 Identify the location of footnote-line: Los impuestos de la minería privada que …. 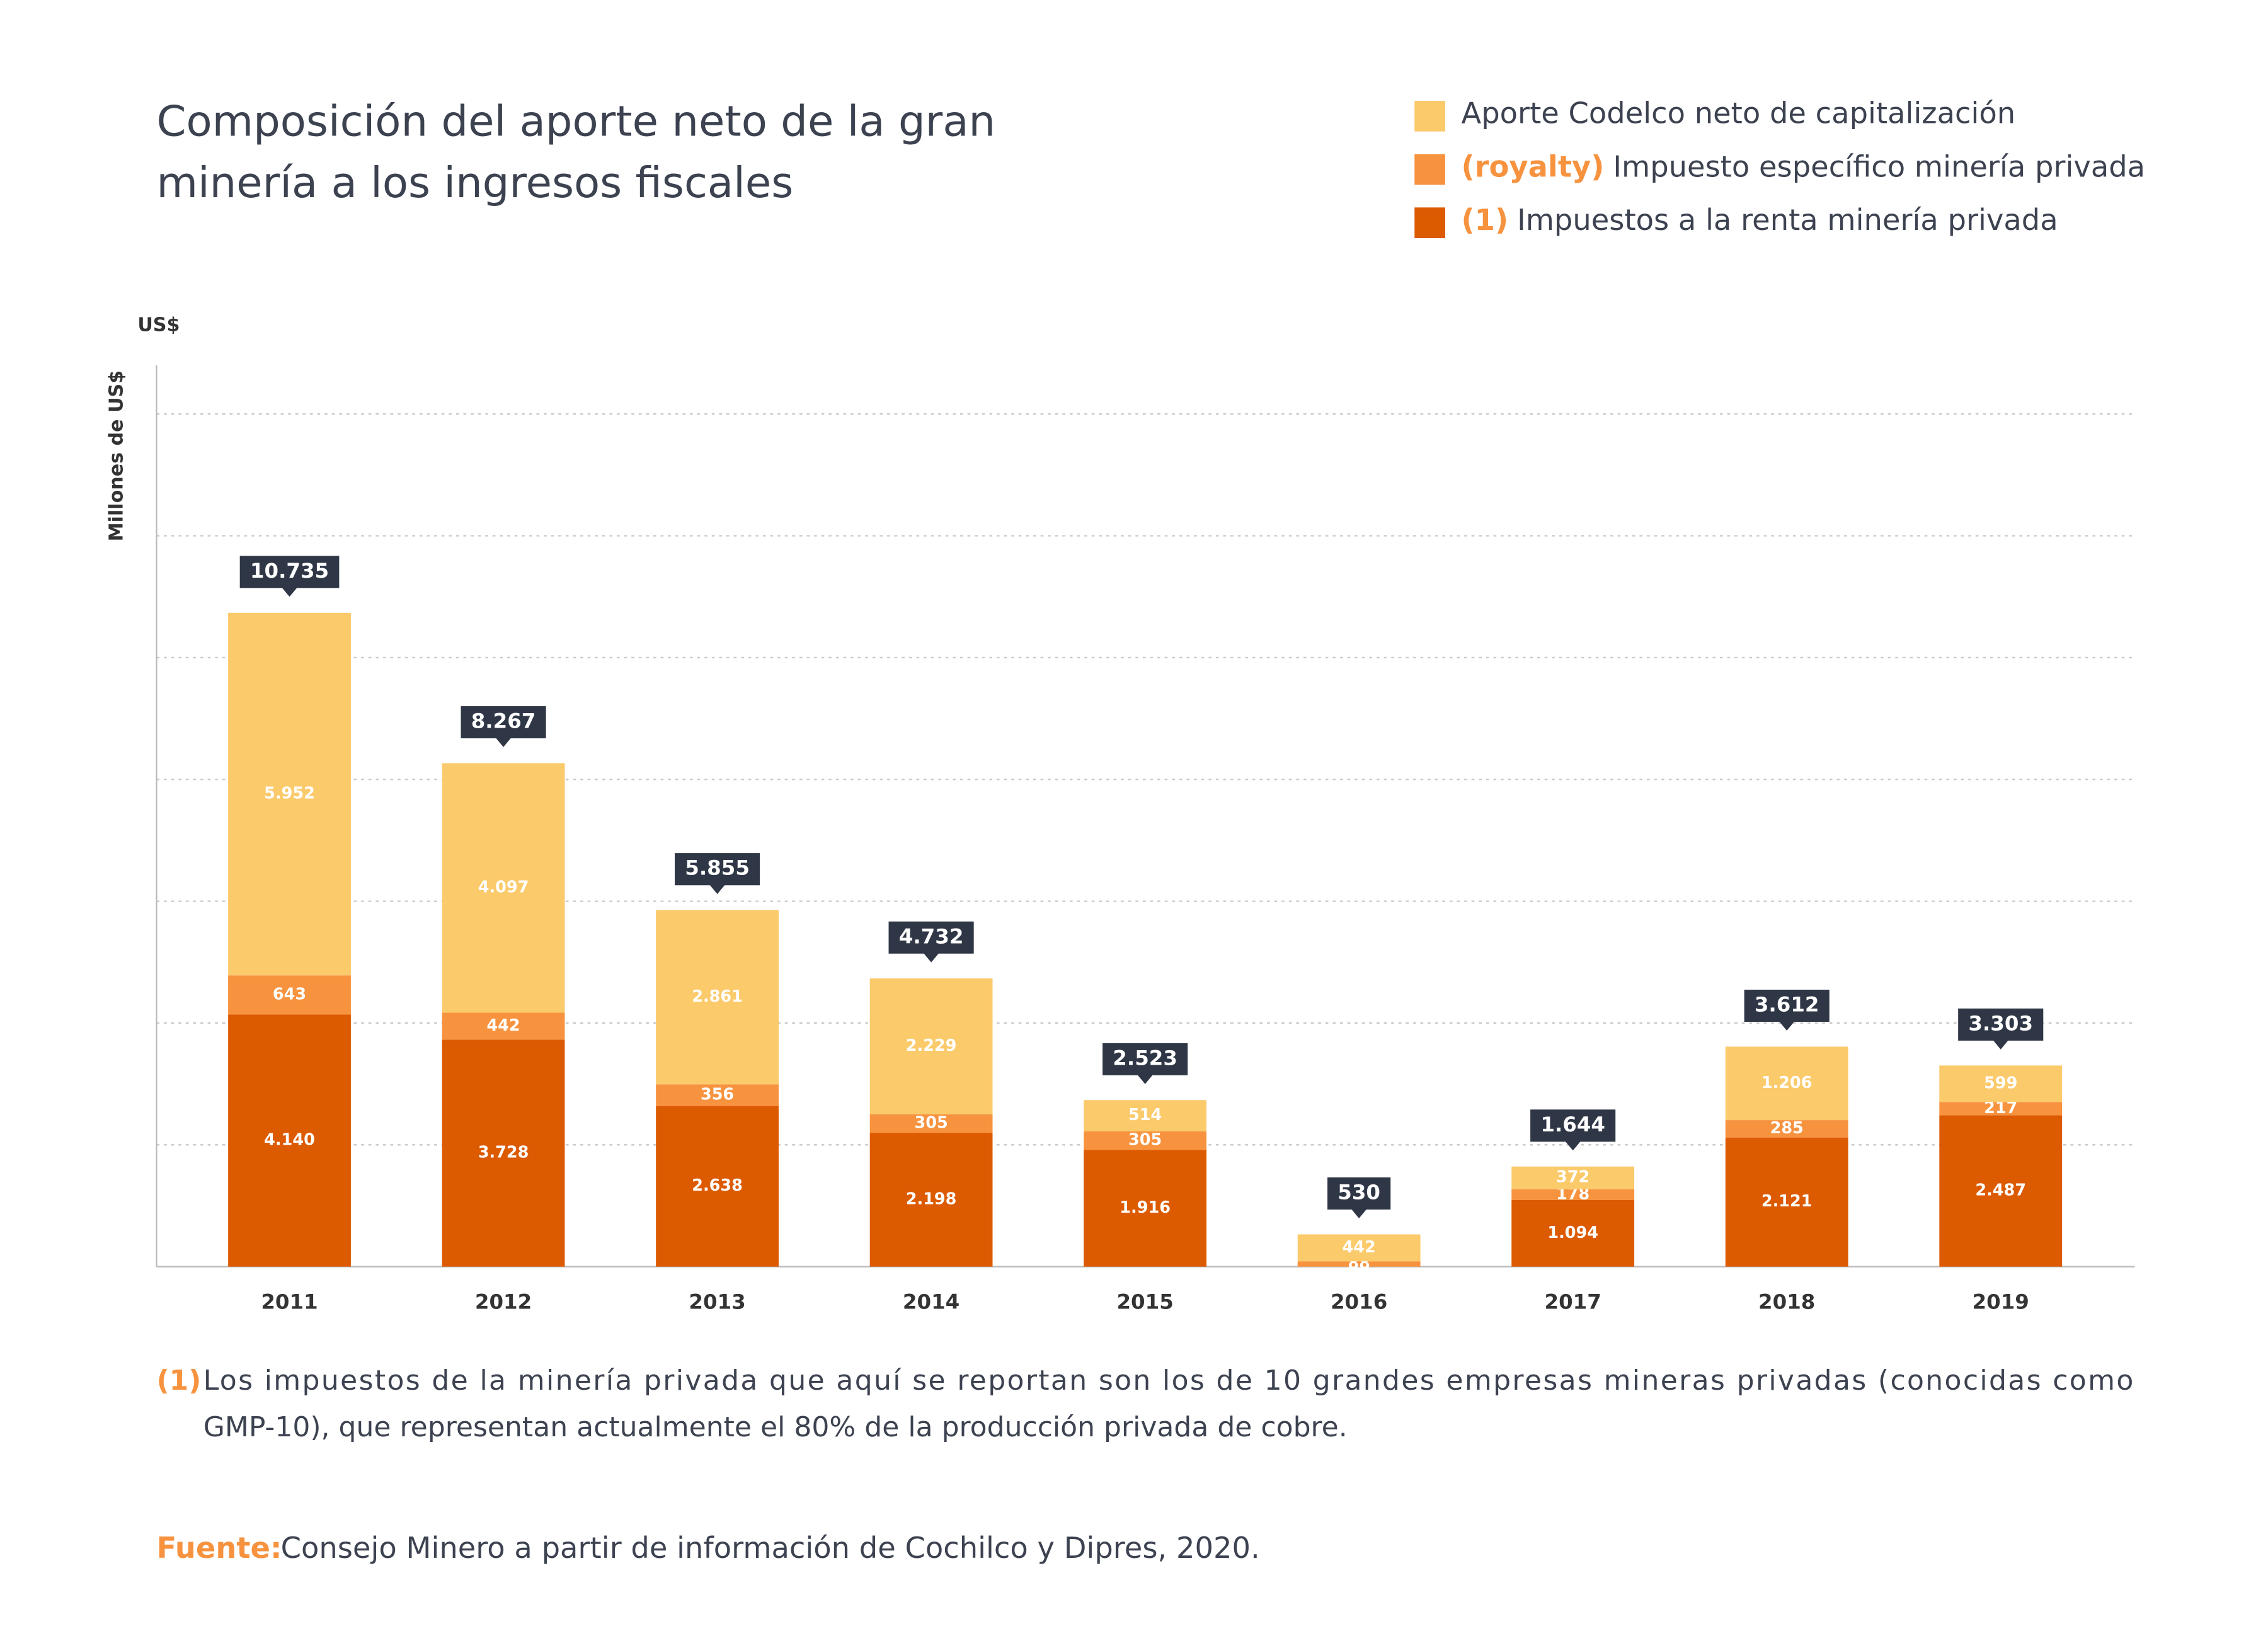
(1168, 1381).